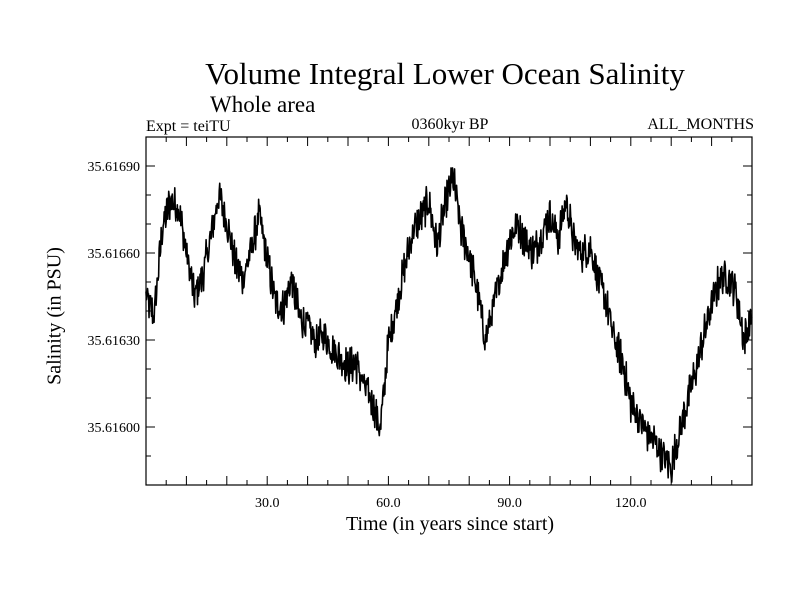 This screenshot has width=800, height=600. What do you see at coordinates (263, 104) in the screenshot?
I see `chart-subtitle: Whole area` at bounding box center [263, 104].